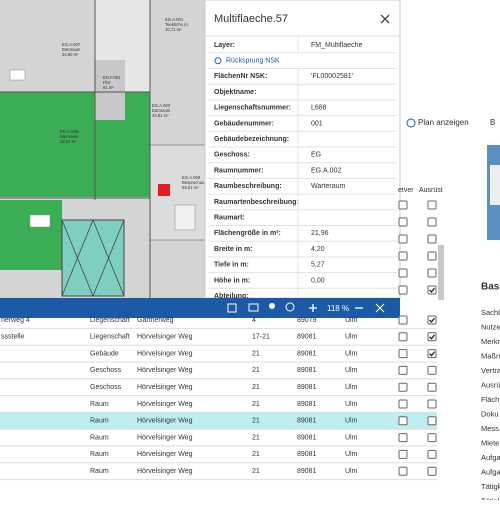 The height and width of the screenshot is (505, 500). Describe the element at coordinates (272, 306) in the screenshot. I see `user-button` at that location.